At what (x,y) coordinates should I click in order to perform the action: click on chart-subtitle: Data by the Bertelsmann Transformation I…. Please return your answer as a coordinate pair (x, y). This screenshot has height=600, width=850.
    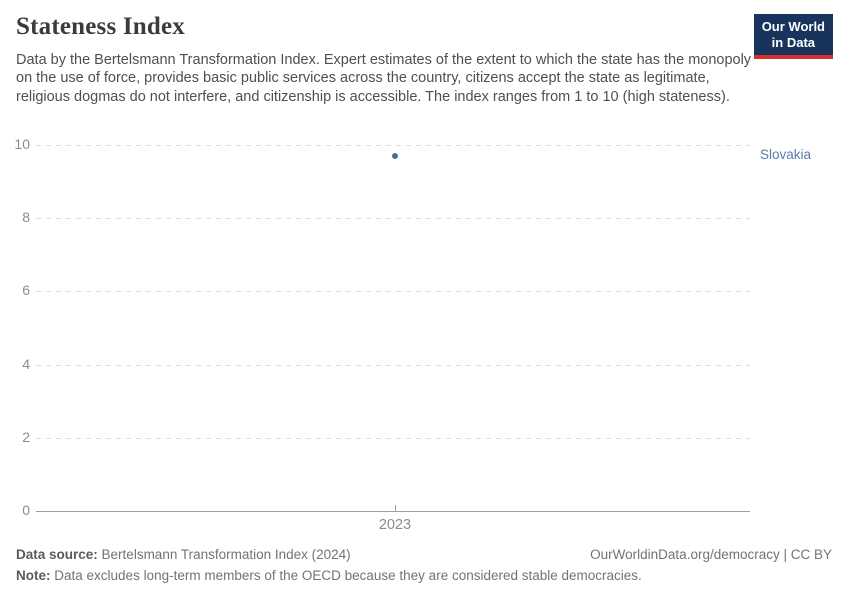
    Looking at the image, I should click on (384, 78).